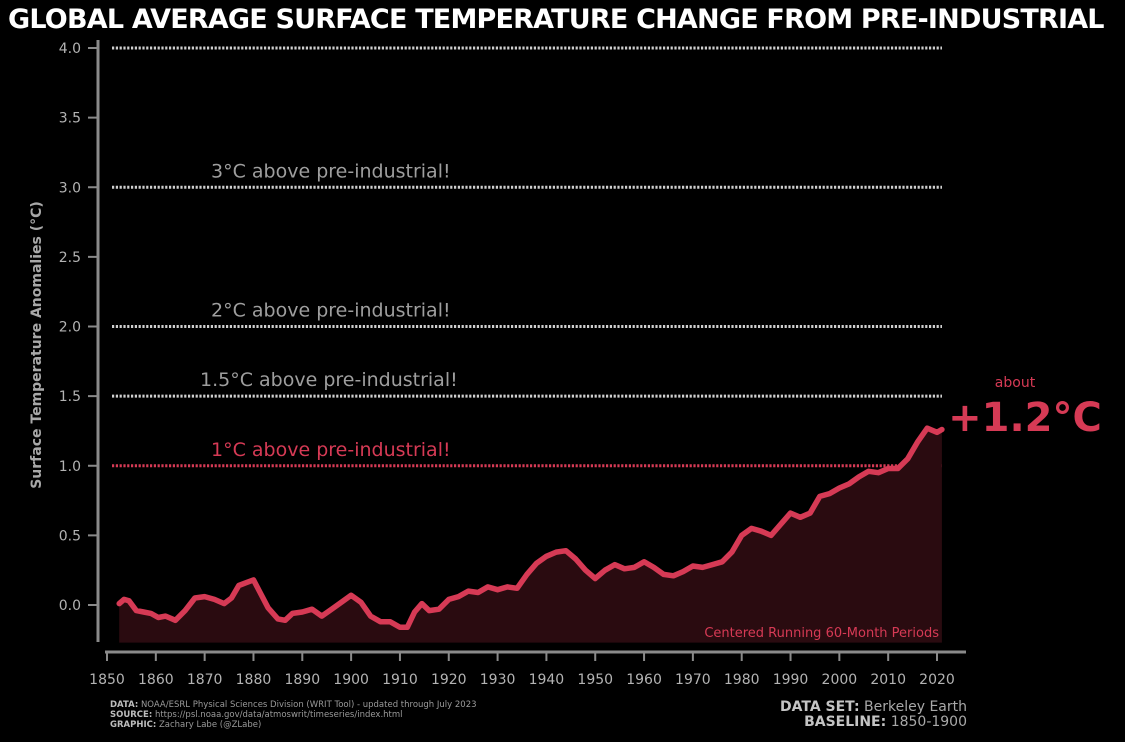 This screenshot has height=742, width=1125. What do you see at coordinates (595, 680) in the screenshot?
I see `x-tick-label: 1950` at bounding box center [595, 680].